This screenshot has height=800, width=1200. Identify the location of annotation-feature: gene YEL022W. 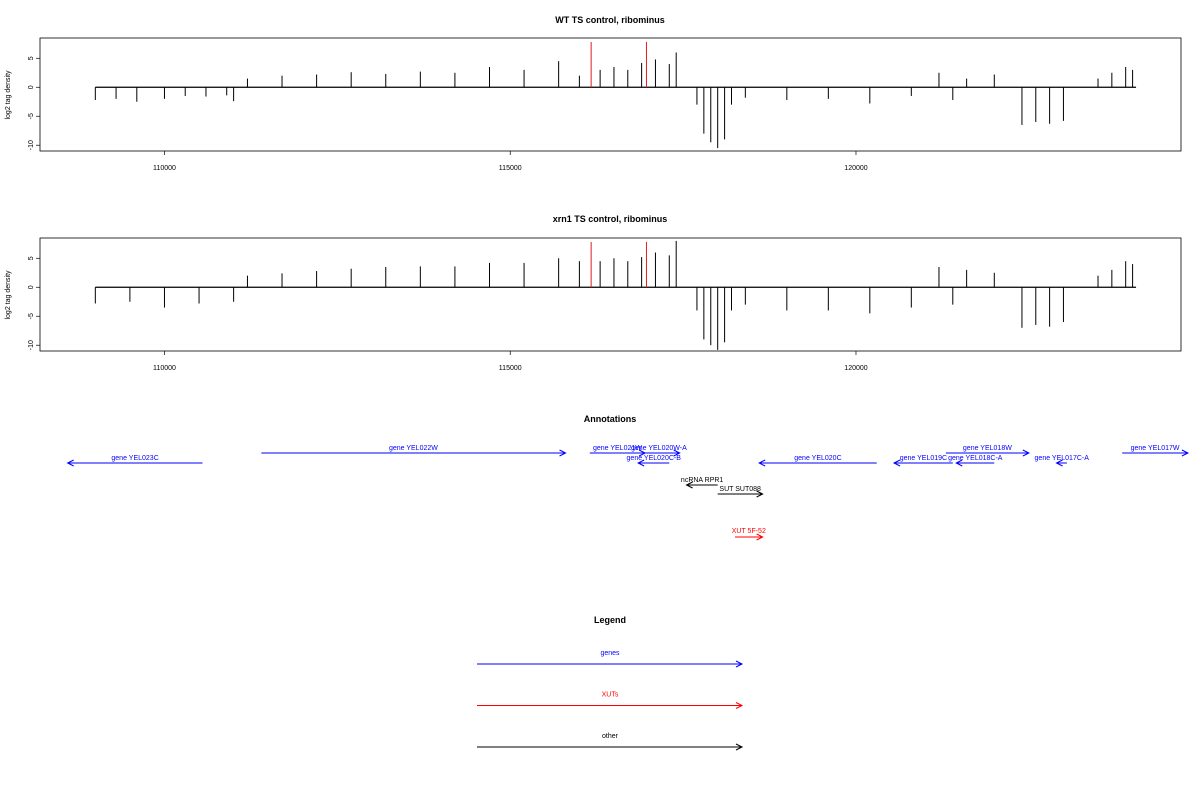
(414, 451).